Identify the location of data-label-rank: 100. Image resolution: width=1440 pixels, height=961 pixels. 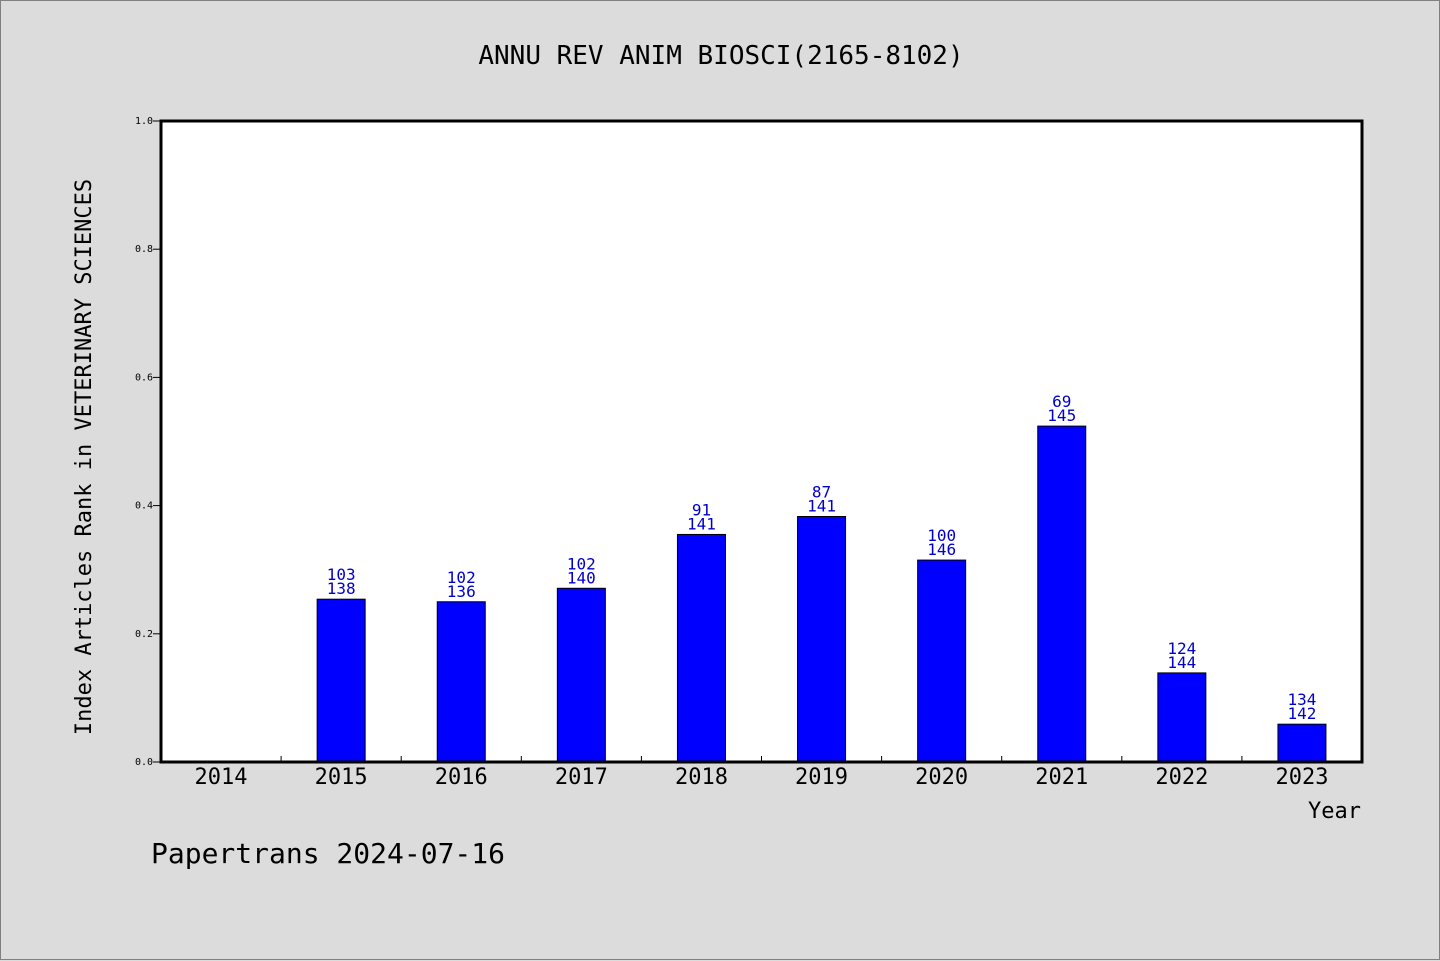
(941, 535).